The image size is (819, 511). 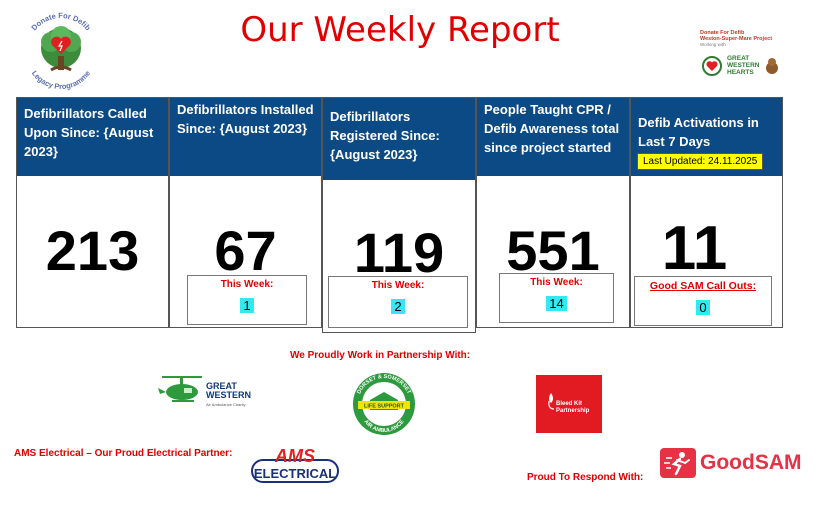 I want to click on goodsam-name: GoodSAM, so click(x=751, y=462).